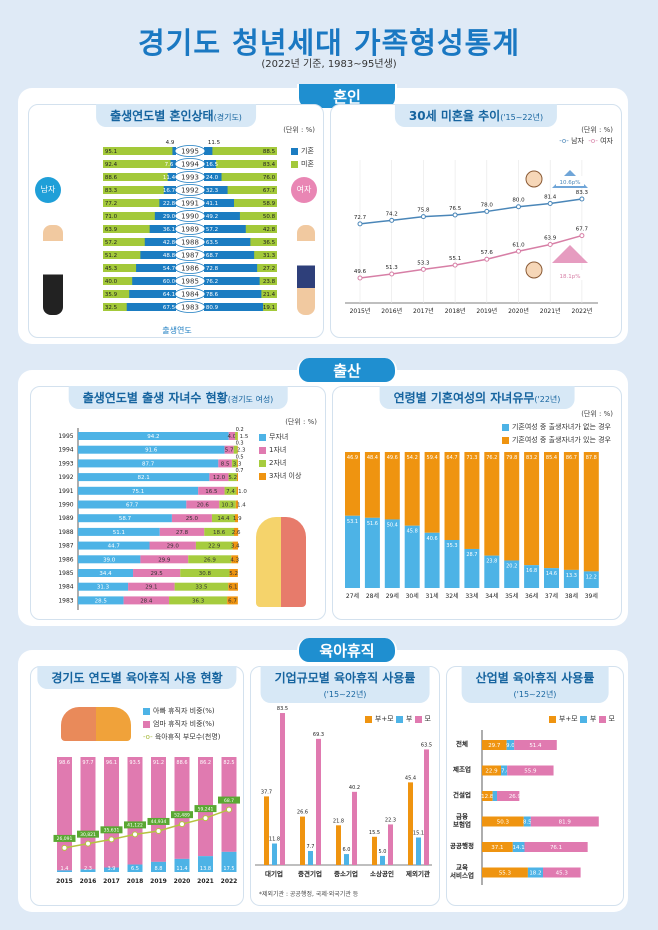  I want to click on data-label: 11.4, so click(169, 178).